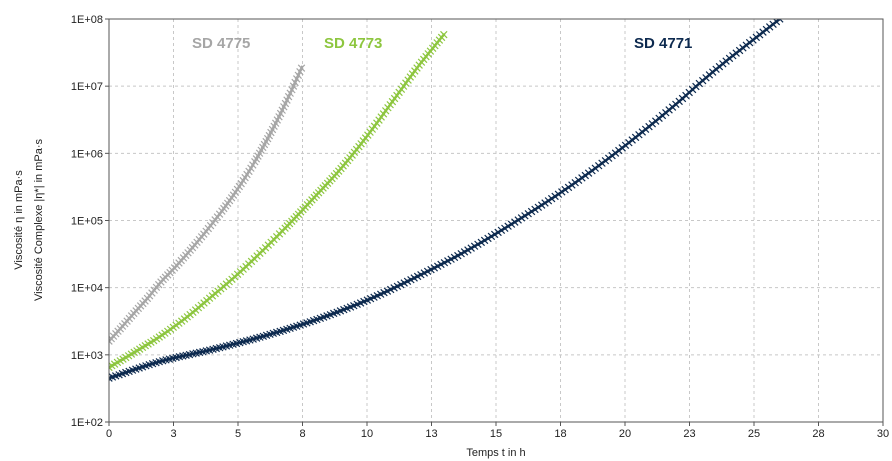 The width and height of the screenshot is (892, 461). What do you see at coordinates (19, 220) in the screenshot?
I see `y-axis-label-line-1: Viscosité η in mPa·s` at bounding box center [19, 220].